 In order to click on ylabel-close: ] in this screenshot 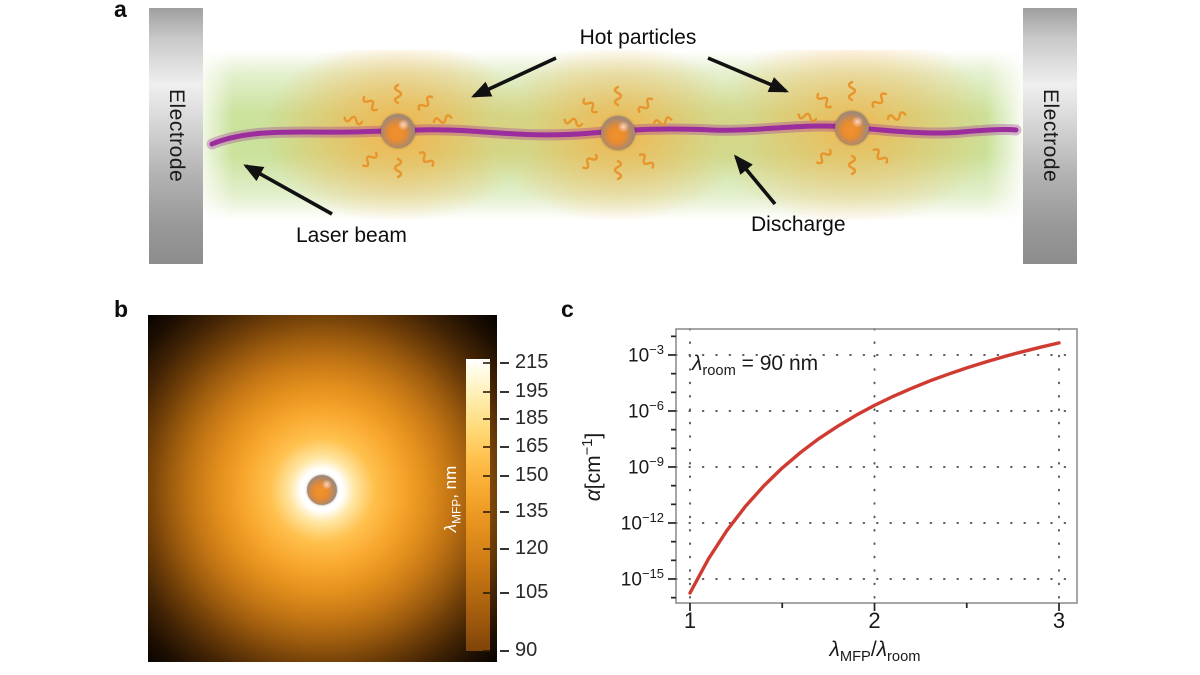, I will do `click(593, 435)`.